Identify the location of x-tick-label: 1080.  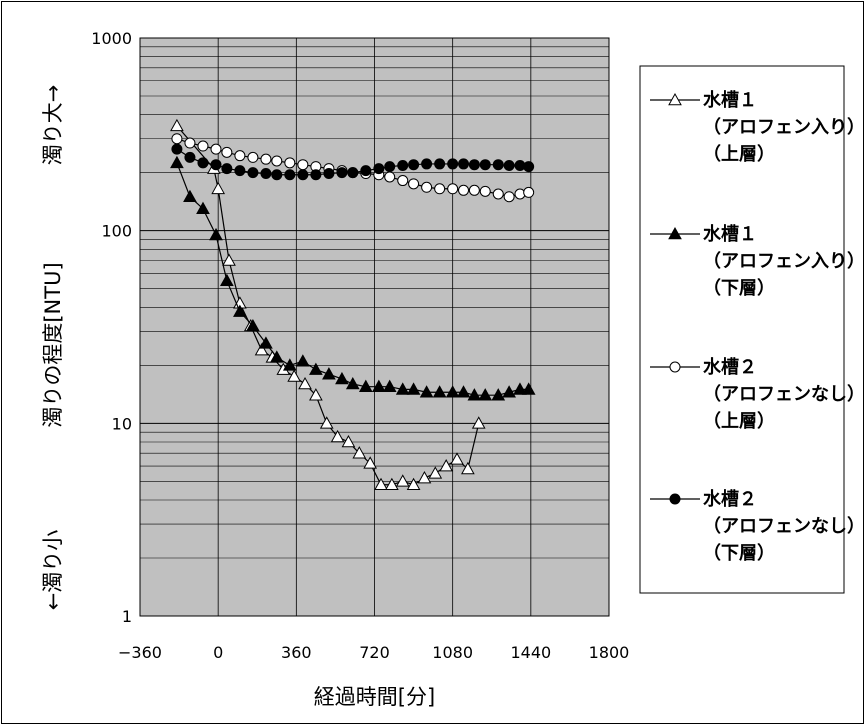
(452, 652).